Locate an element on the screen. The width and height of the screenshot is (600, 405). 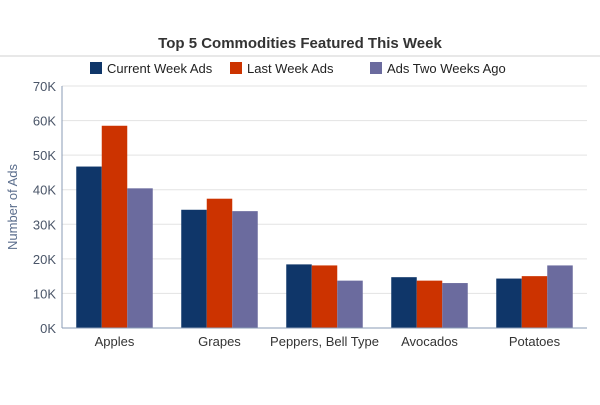
y-axis: 0K 10K 20K 30K 40K 50K 60K 70K is located at coordinates (48, 207).